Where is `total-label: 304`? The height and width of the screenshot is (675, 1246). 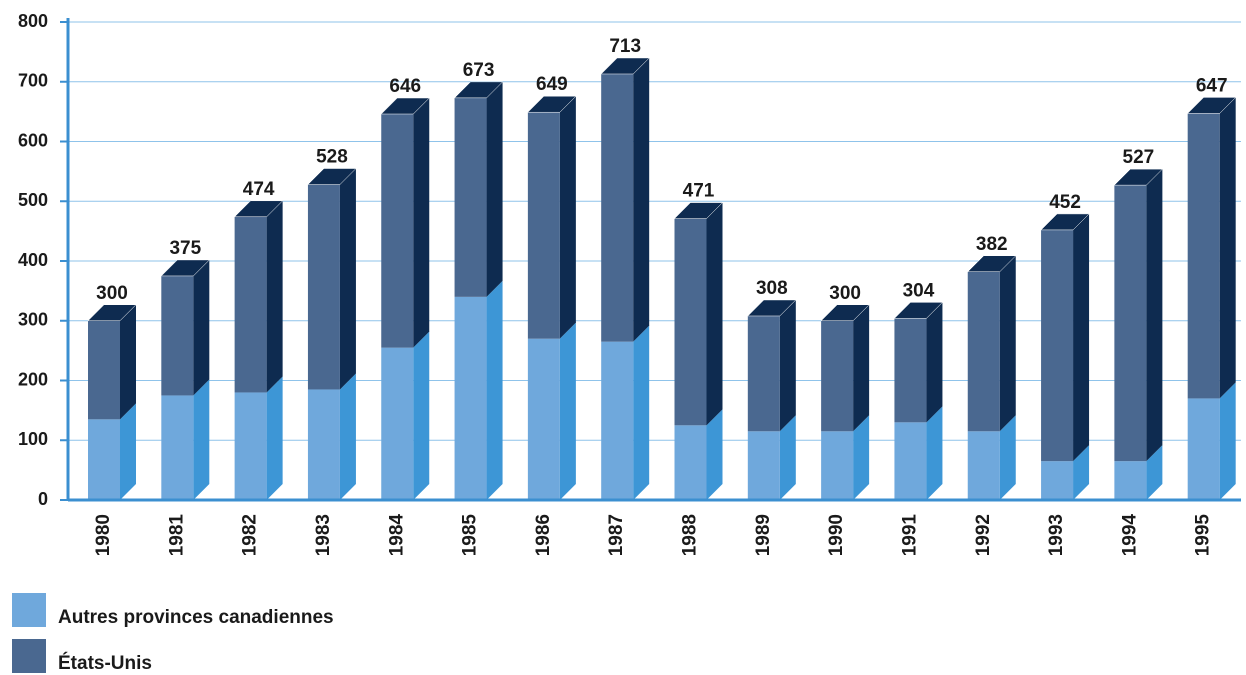 total-label: 304 is located at coordinates (919, 290).